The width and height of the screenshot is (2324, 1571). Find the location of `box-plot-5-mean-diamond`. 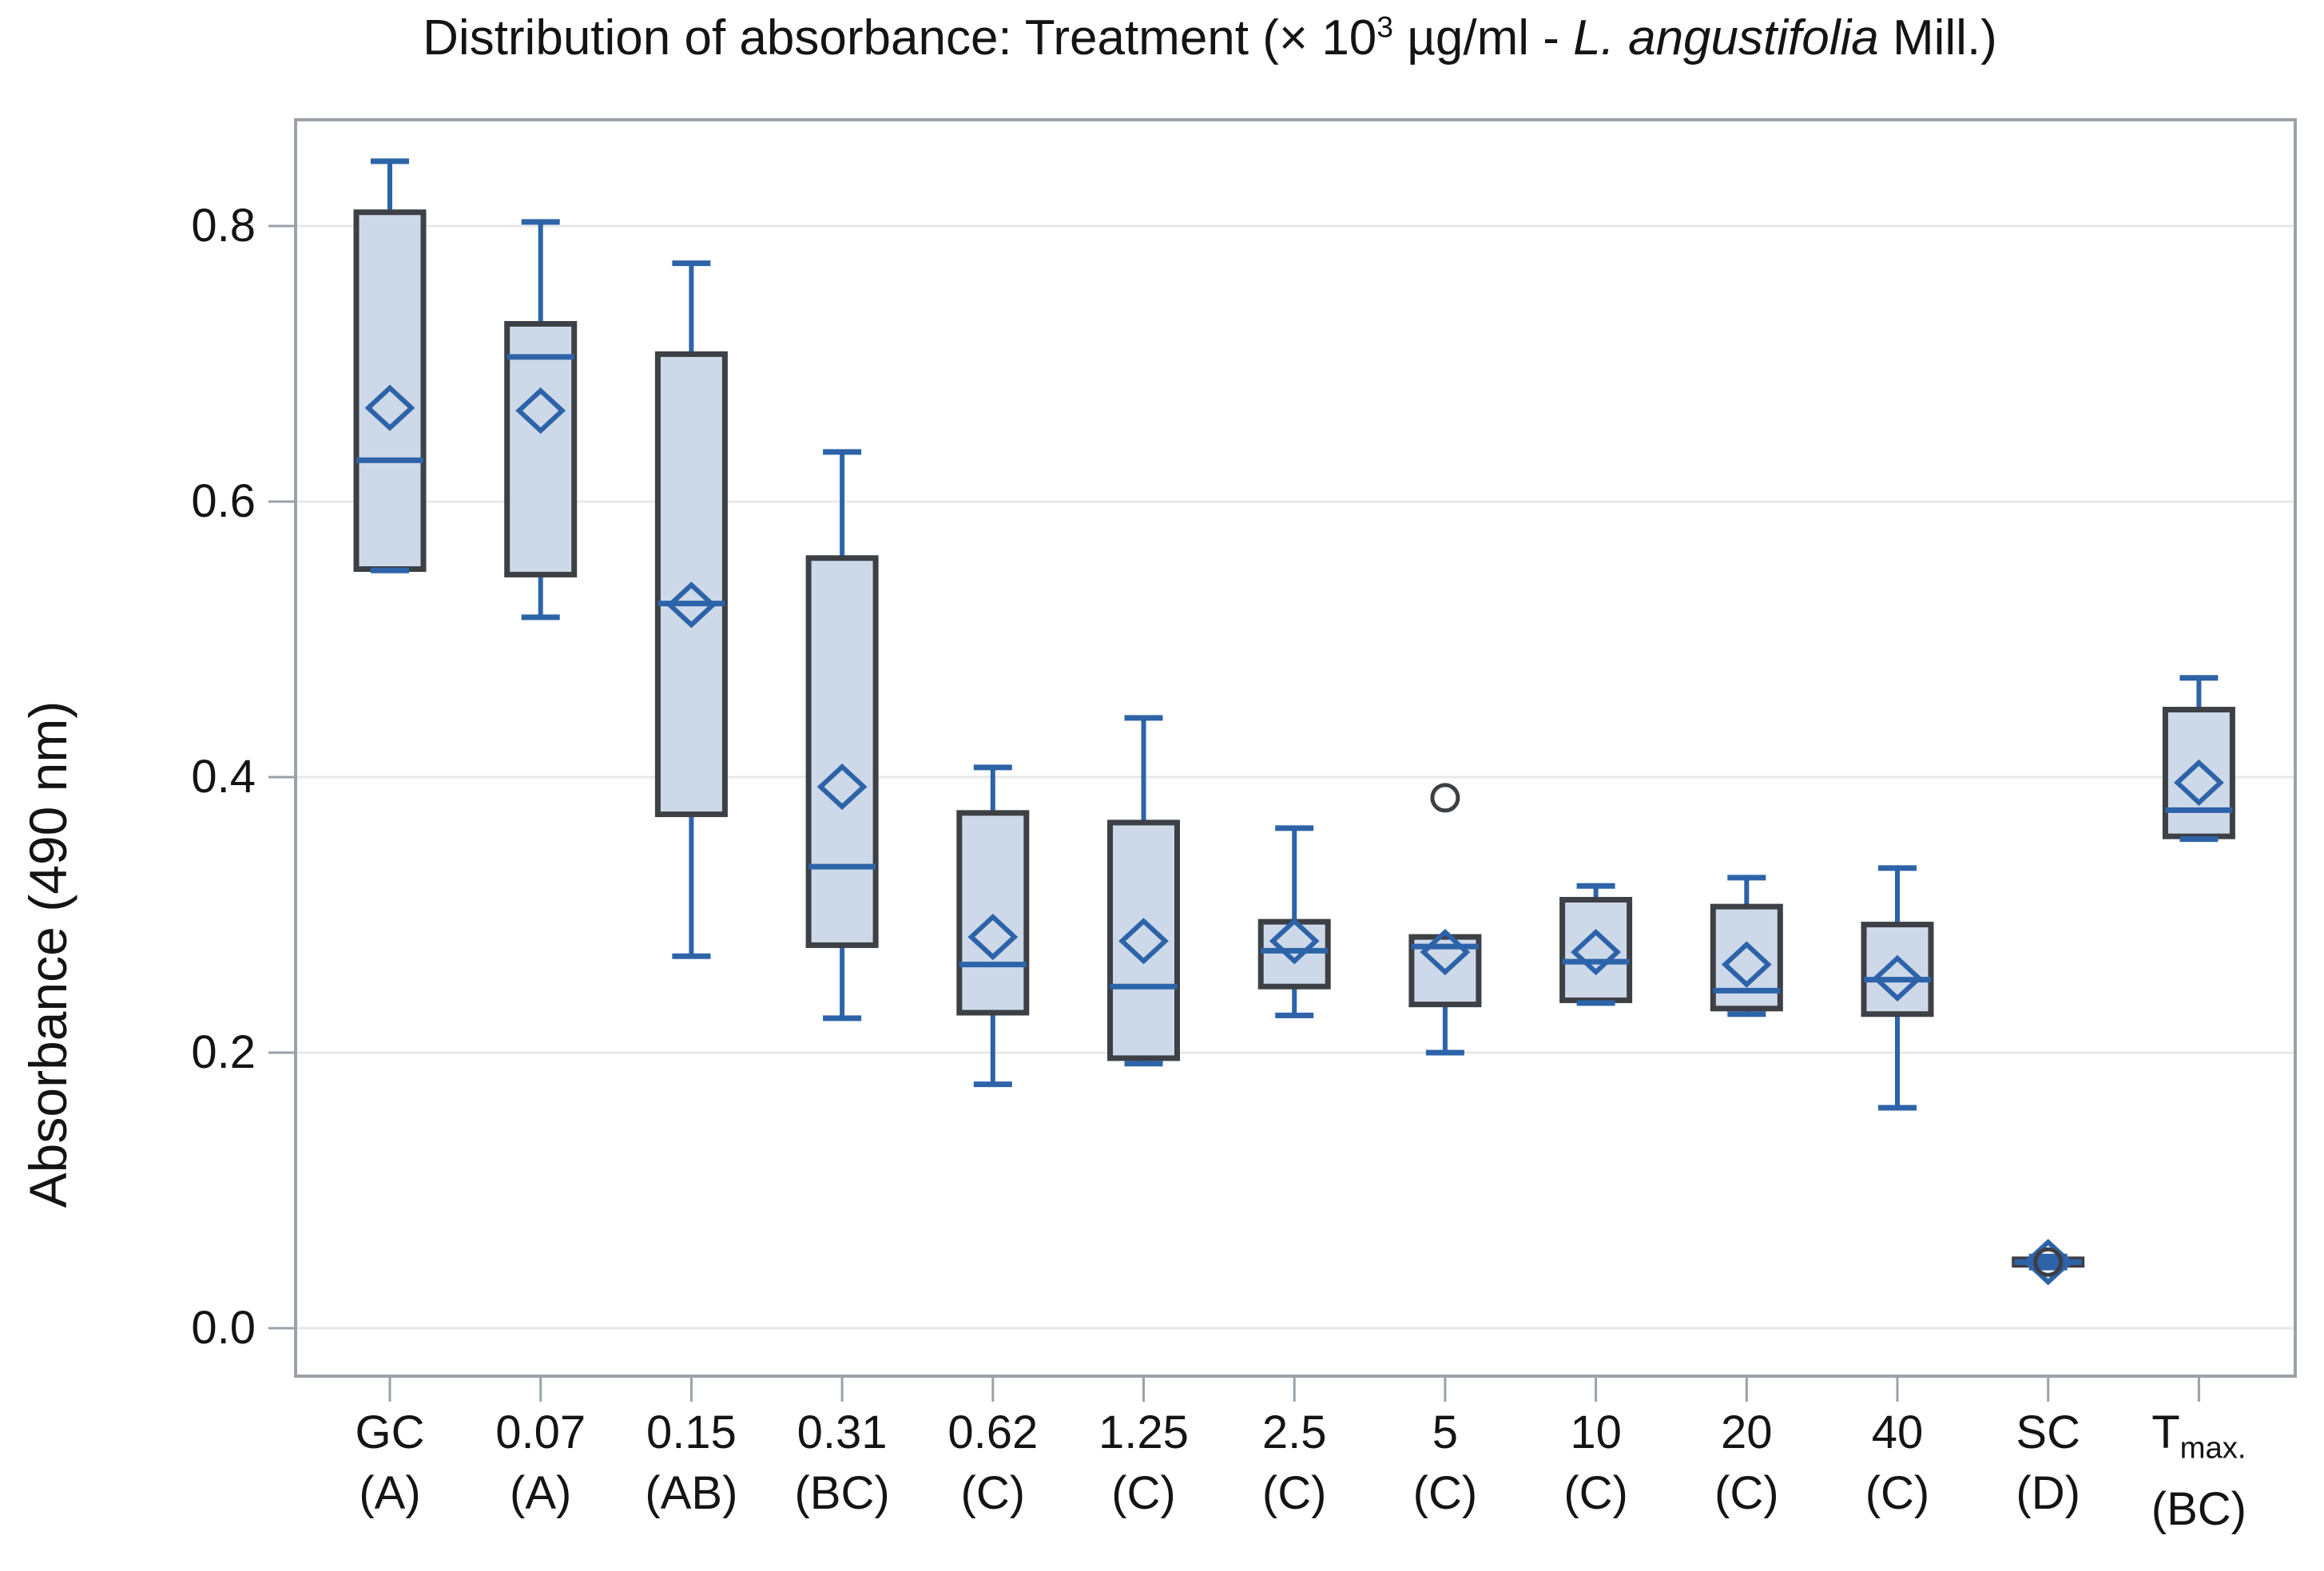

box-plot-5-mean-diamond is located at coordinates (1446, 952).